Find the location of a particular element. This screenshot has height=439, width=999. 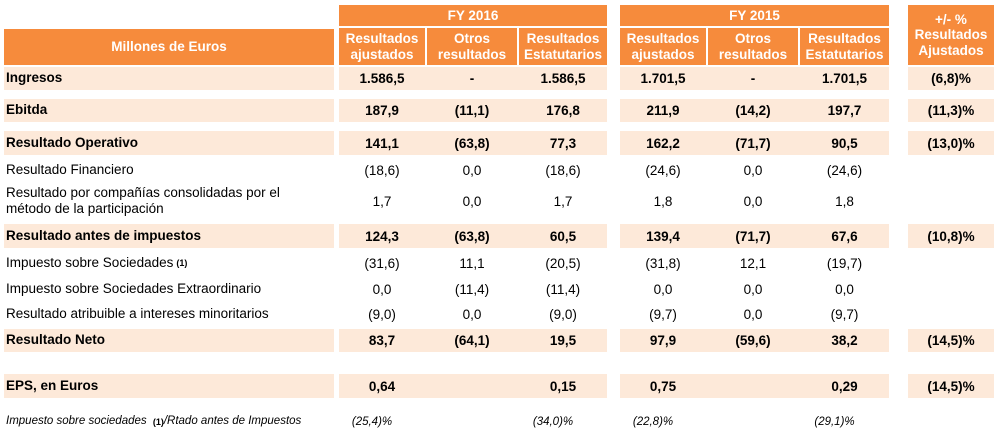

row-value: (11,1) is located at coordinates (472, 110).